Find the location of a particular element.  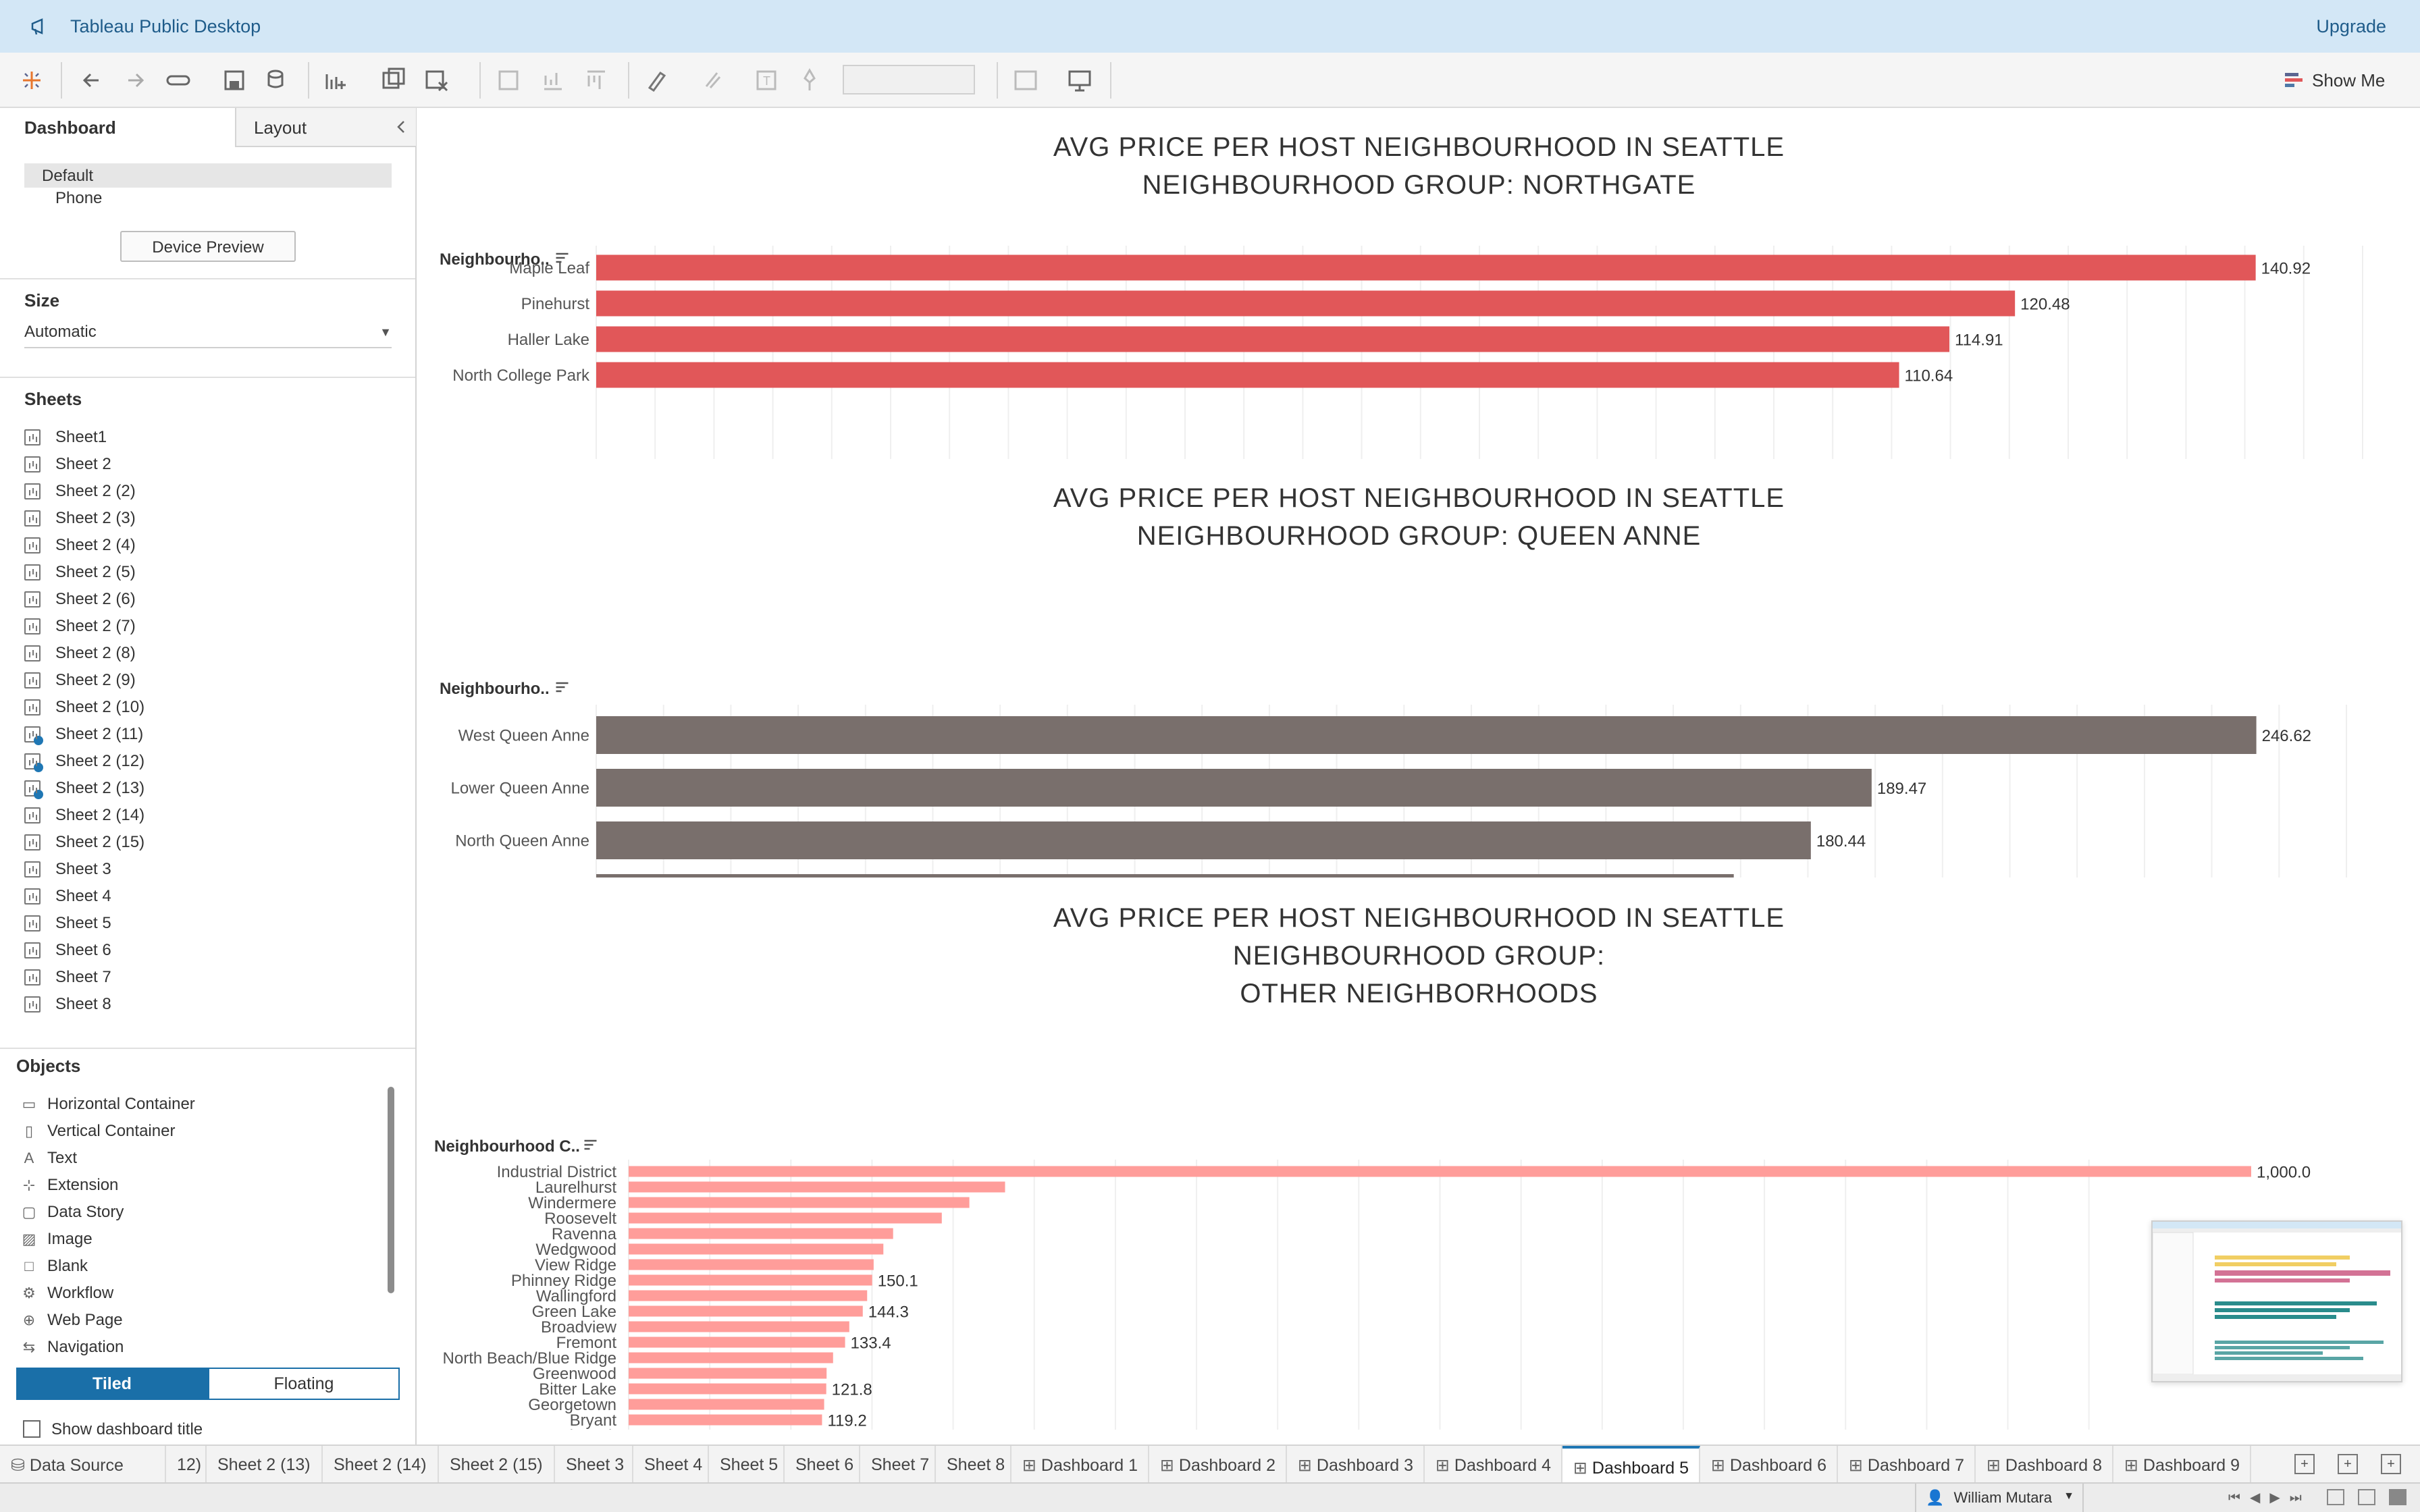

sheet-item: Sheet 2 (14) is located at coordinates (84, 815).